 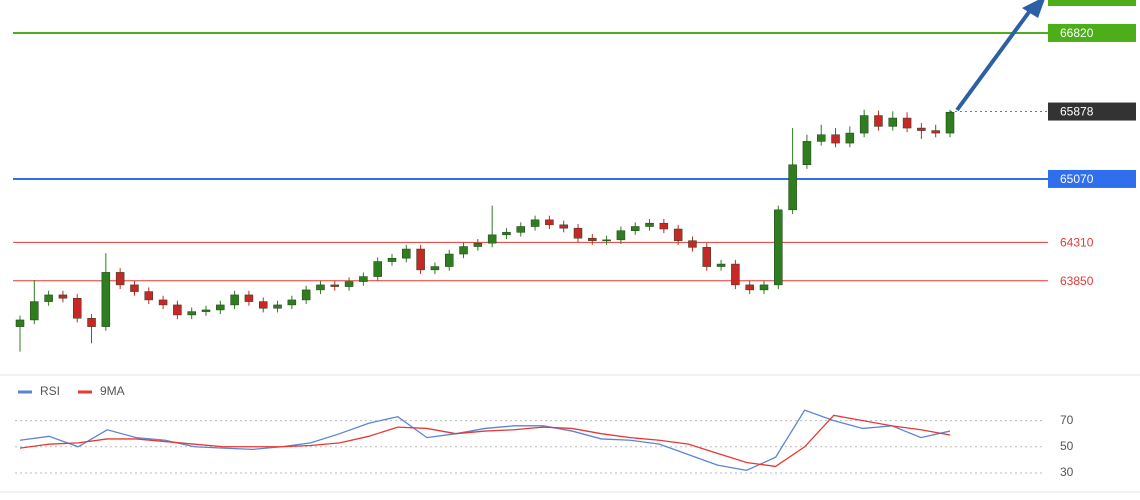 What do you see at coordinates (1092, 3) in the screenshot?
I see `cut-label-box` at bounding box center [1092, 3].